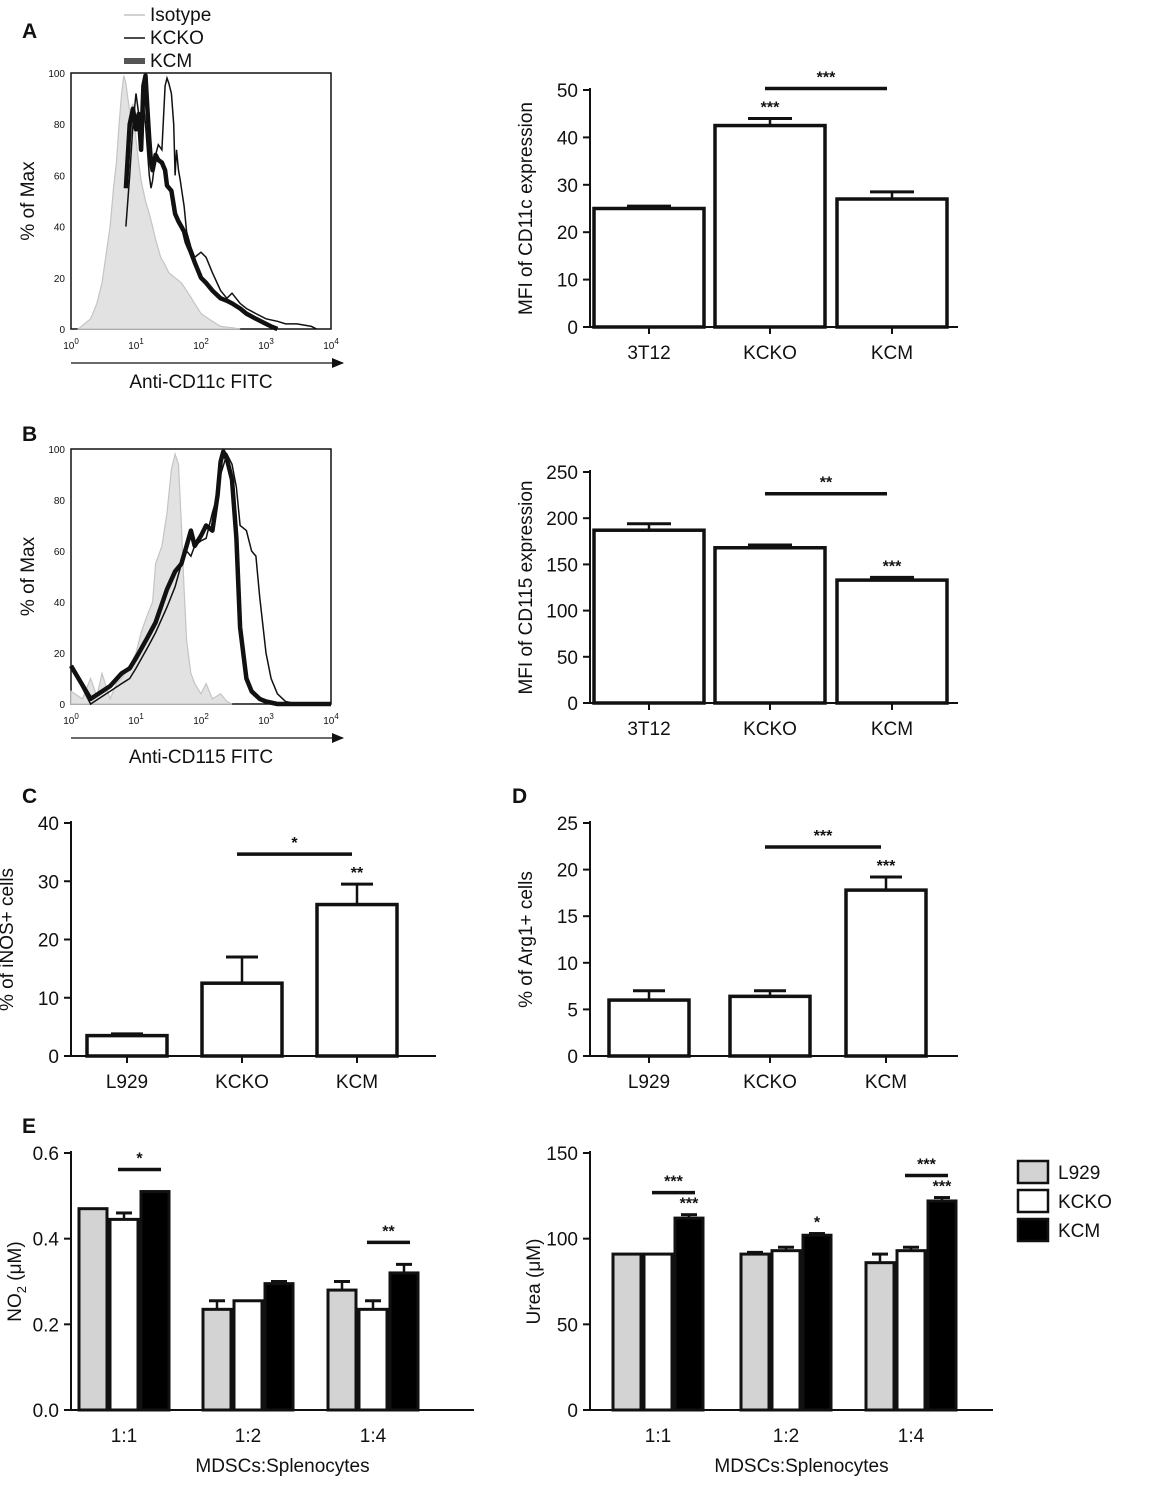  Describe the element at coordinates (526, 939) in the screenshot. I see `y-axis-label: % of Arg1+ cells` at that location.